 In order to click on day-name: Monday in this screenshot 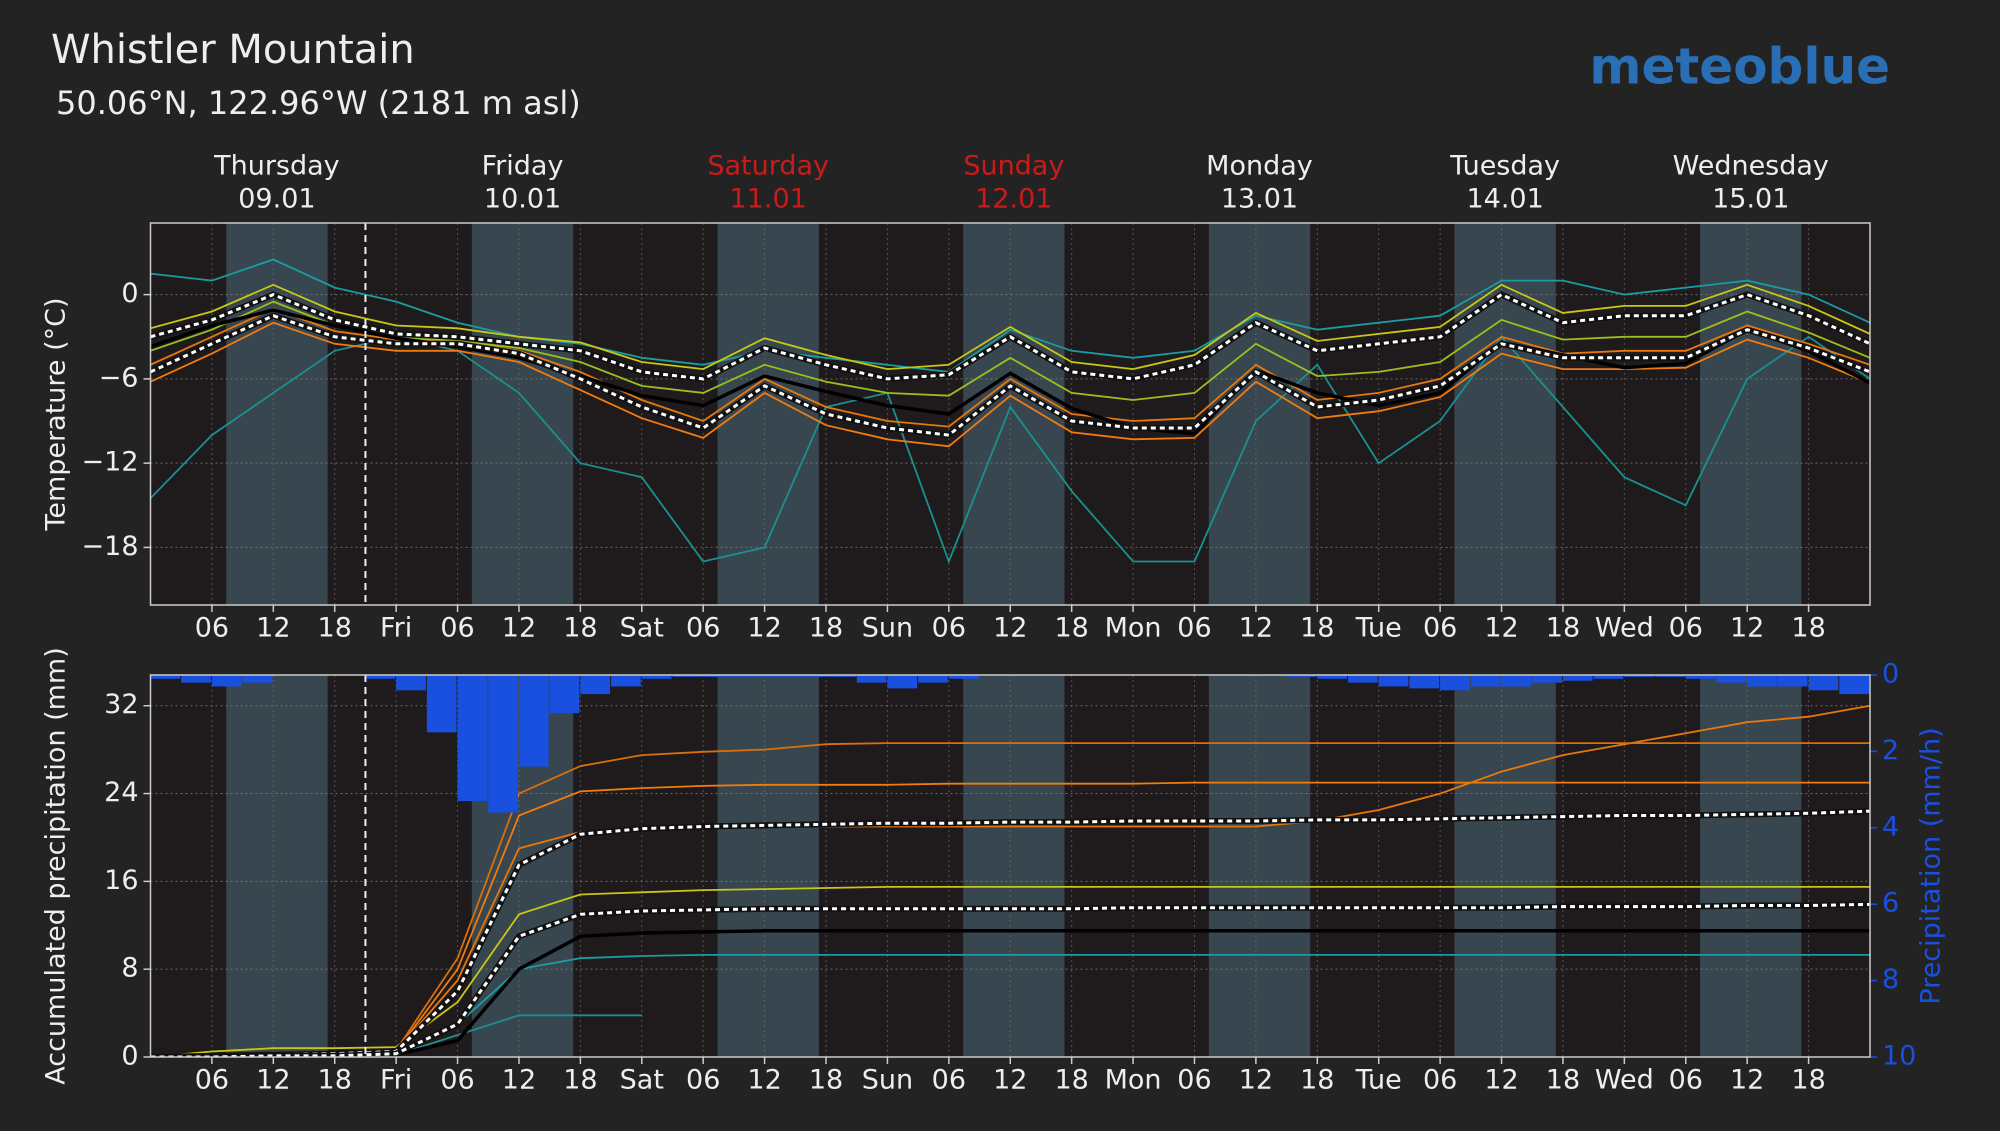, I will do `click(1259, 166)`.